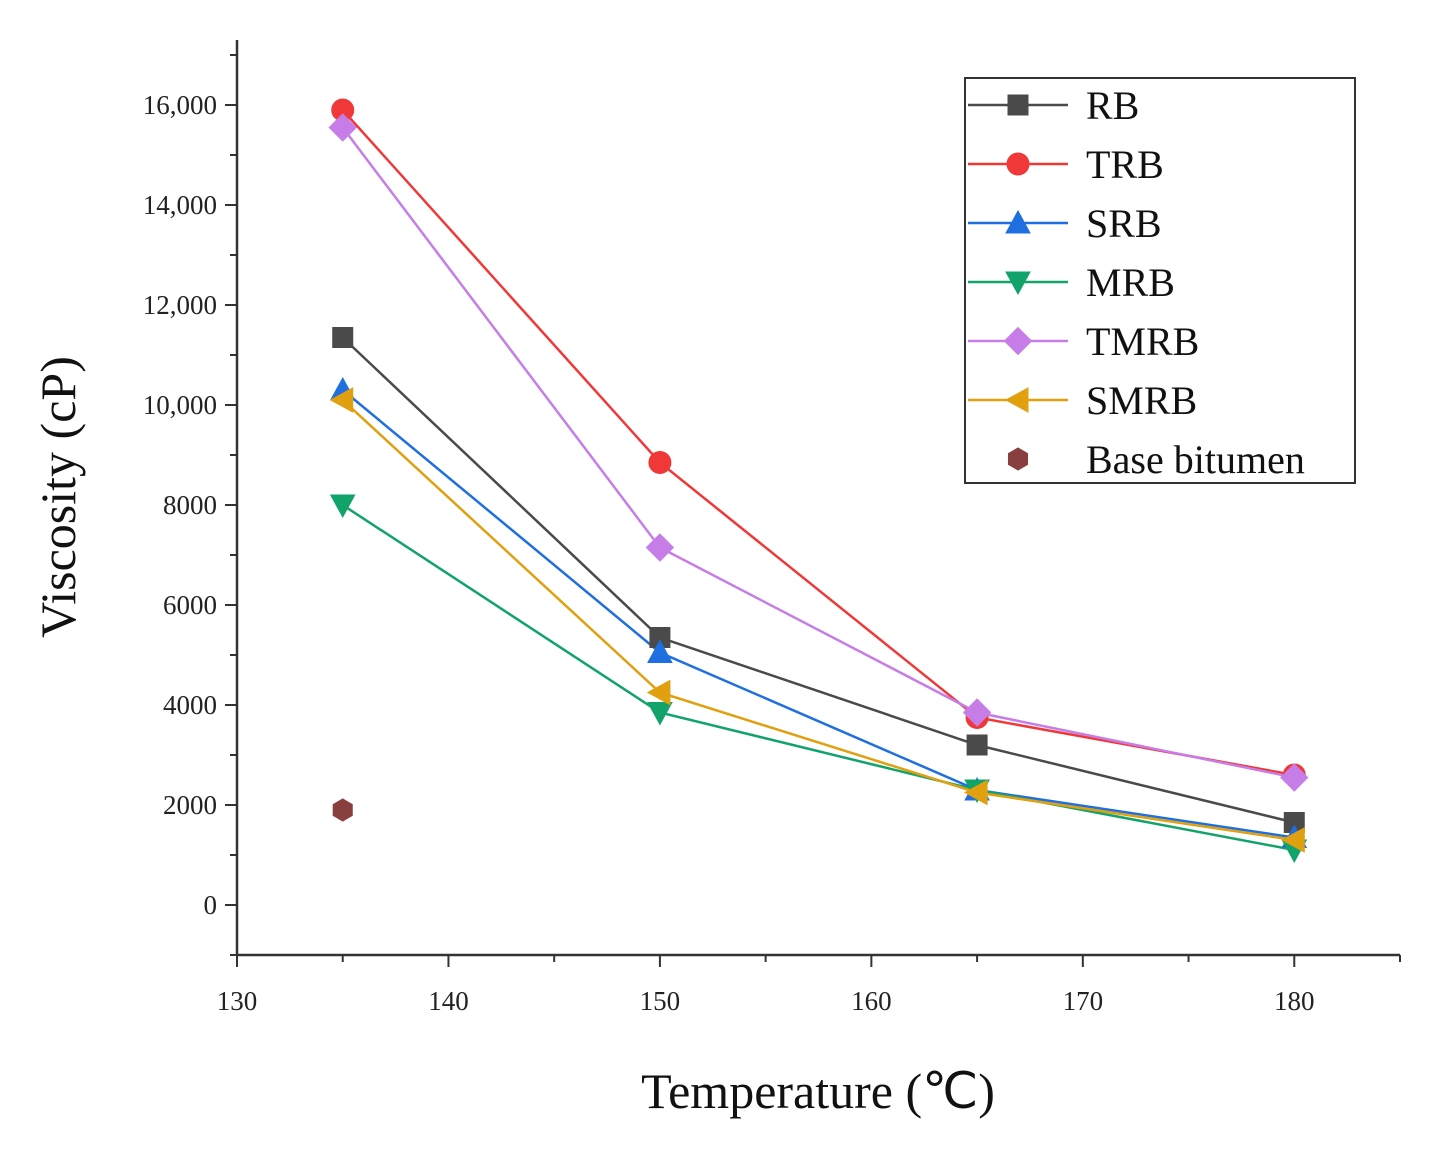 This screenshot has width=1455, height=1165. What do you see at coordinates (1083, 1001) in the screenshot?
I see `x-tick-label: 170` at bounding box center [1083, 1001].